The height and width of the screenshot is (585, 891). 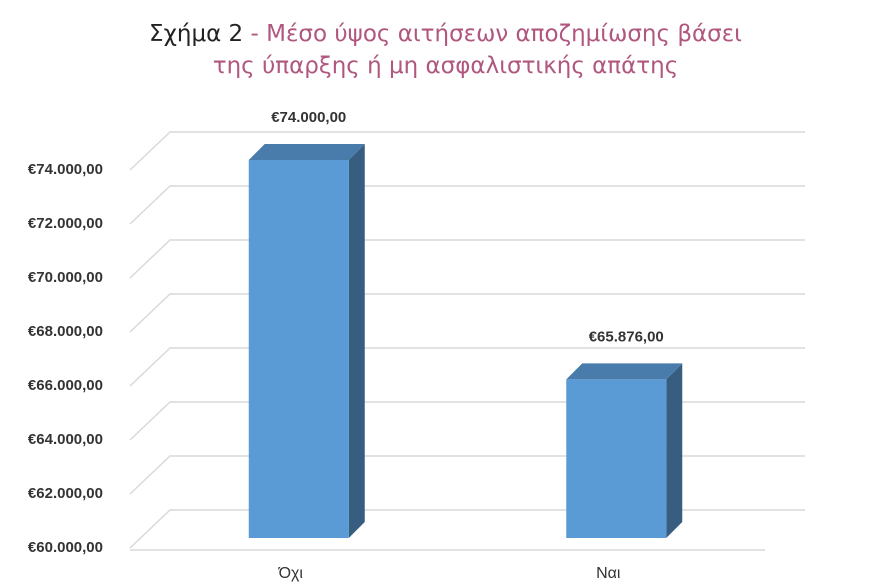 What do you see at coordinates (496, 34) in the screenshot?
I see `chart-title: - Μέσο ύψος αιτήσεων αποζημίωσης βάσει` at bounding box center [496, 34].